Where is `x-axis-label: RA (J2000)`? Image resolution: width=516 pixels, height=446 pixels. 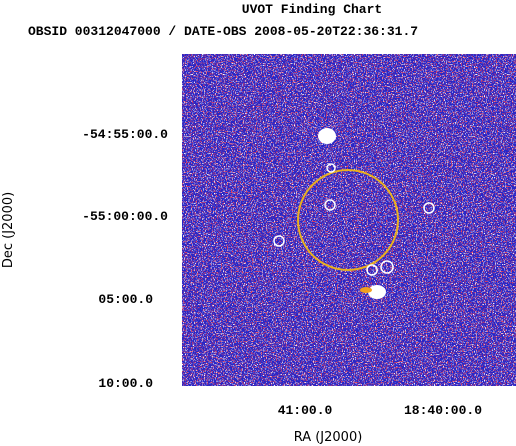 x-axis-label: RA (J2000) is located at coordinates (328, 437).